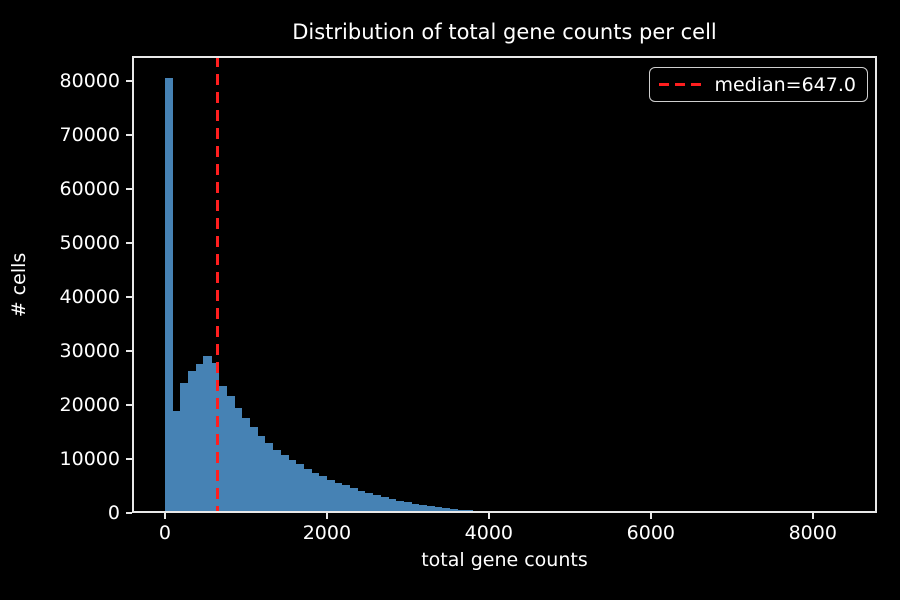 The image size is (900, 600). Describe the element at coordinates (164, 533) in the screenshot. I see `x-tick-label: 0` at that location.